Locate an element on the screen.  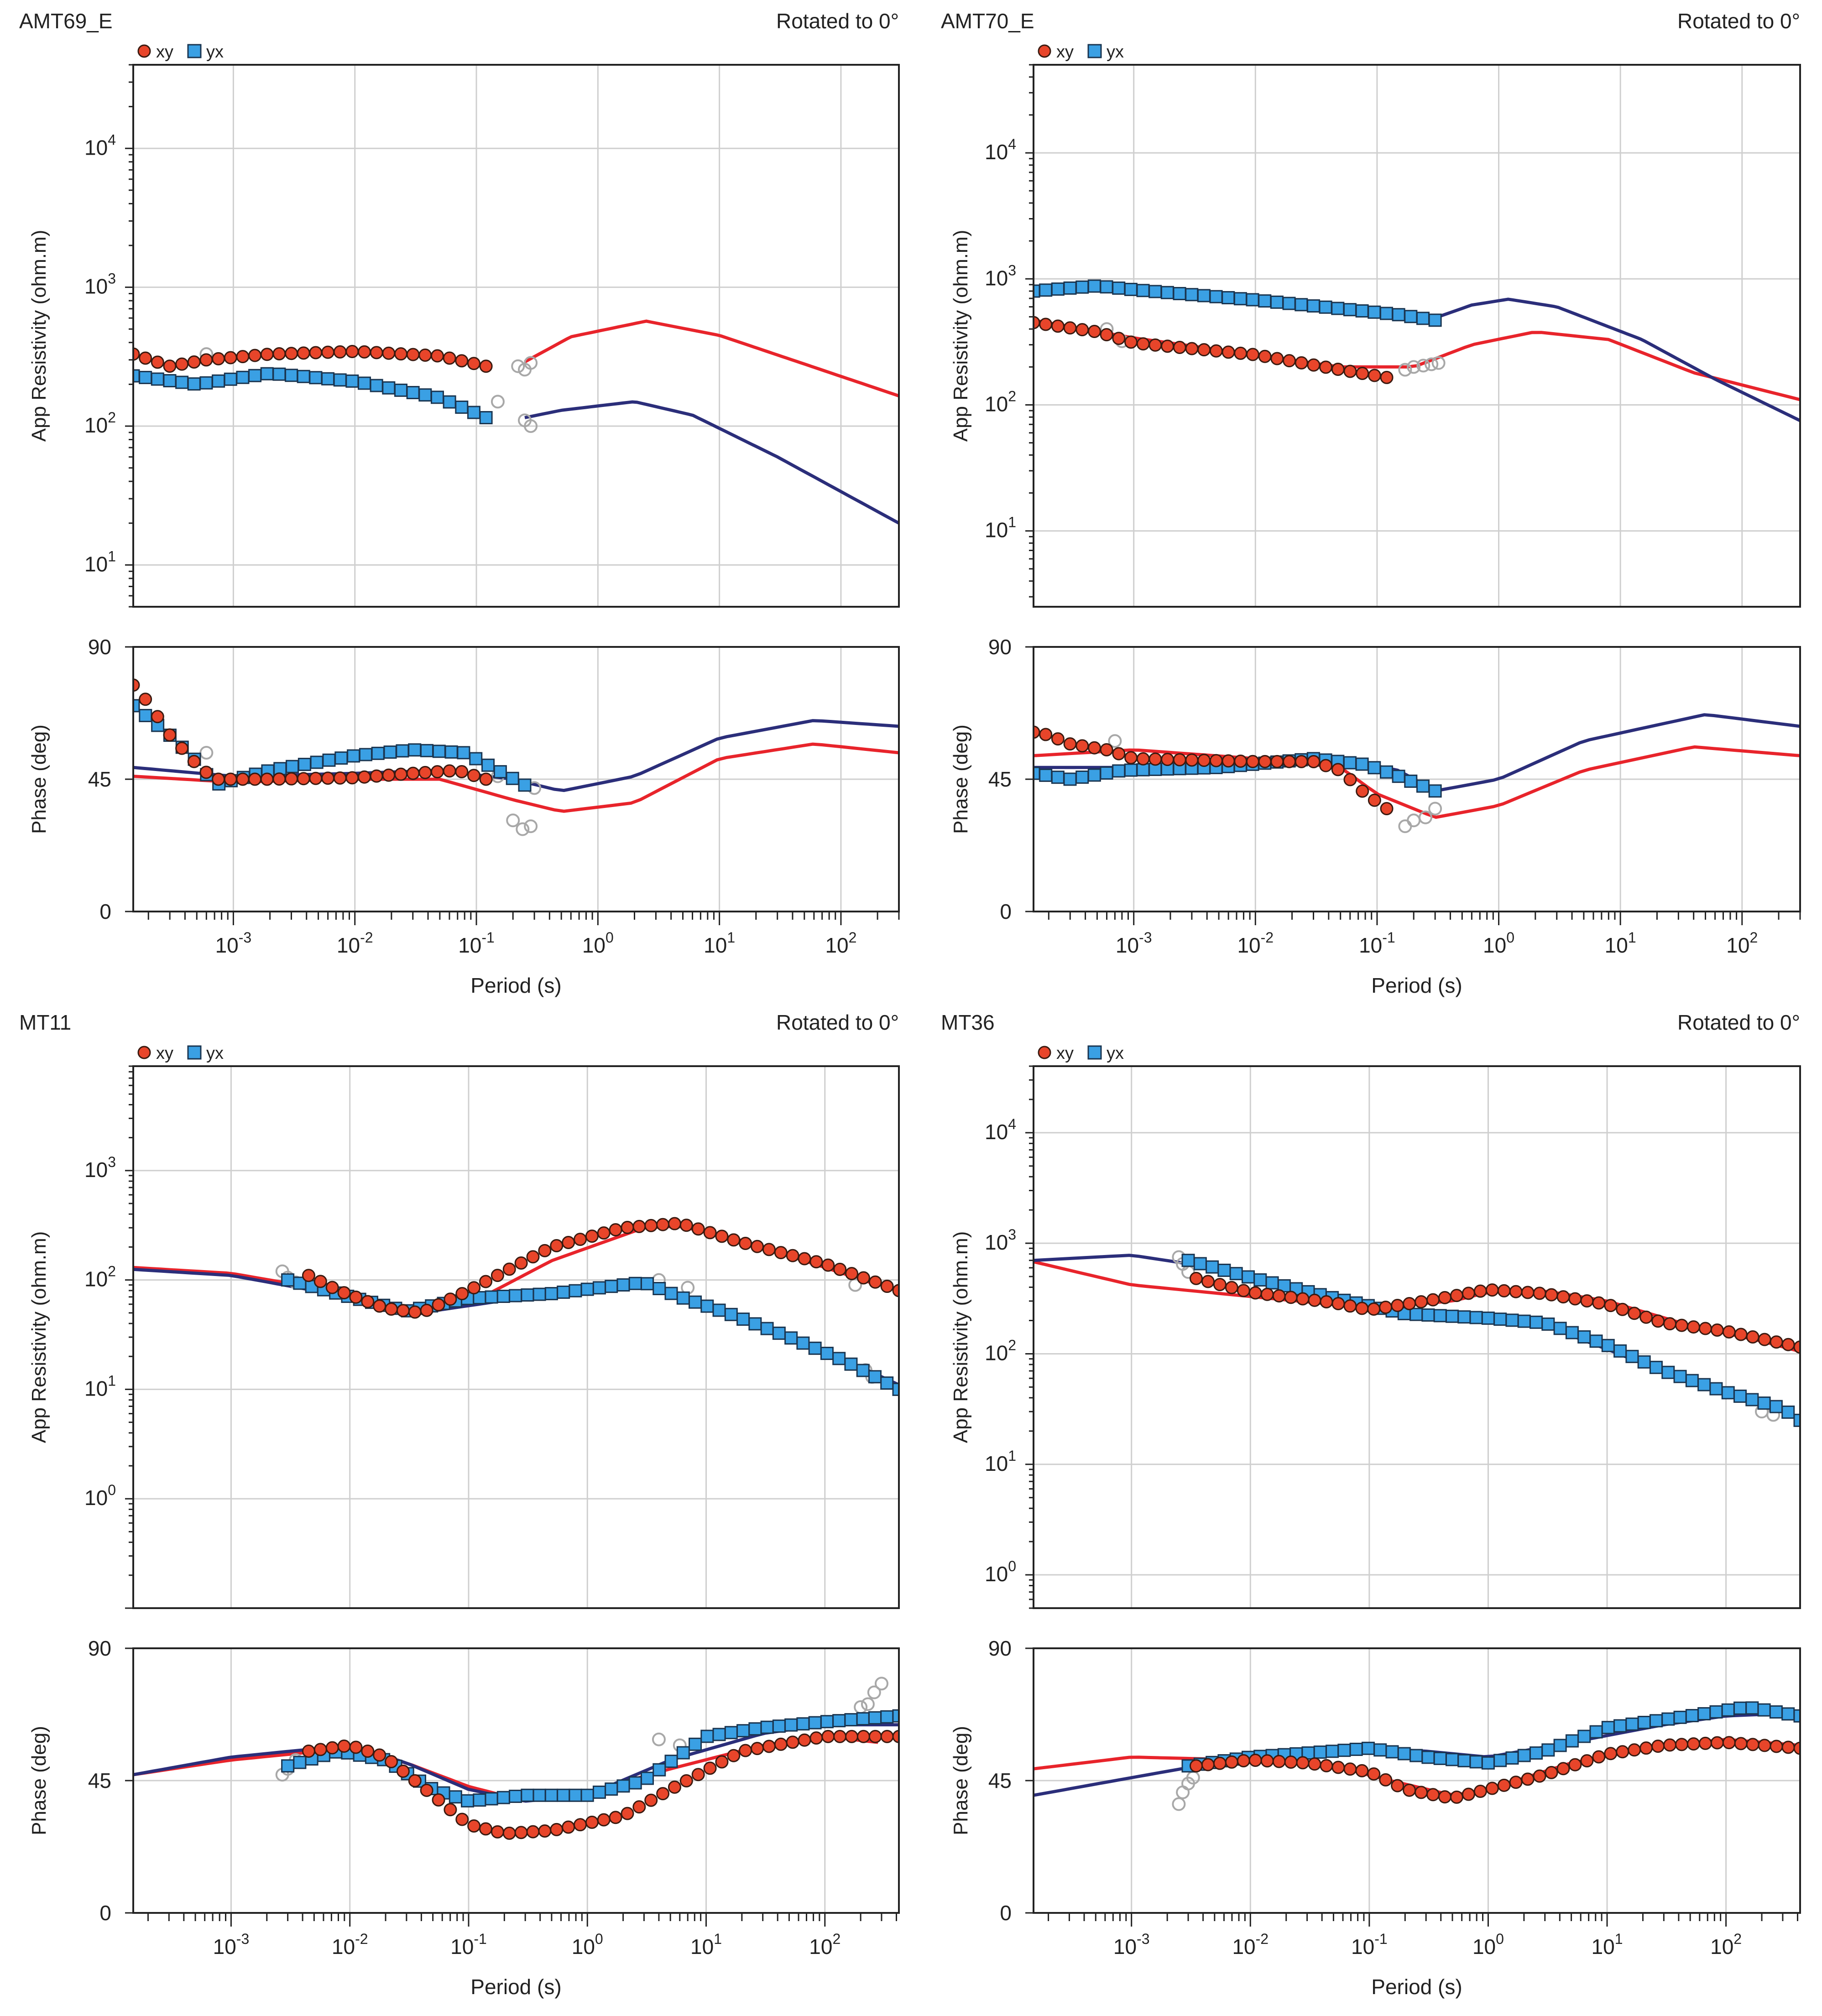
rho-model-curve-xy is located at coordinates (1417, 359).